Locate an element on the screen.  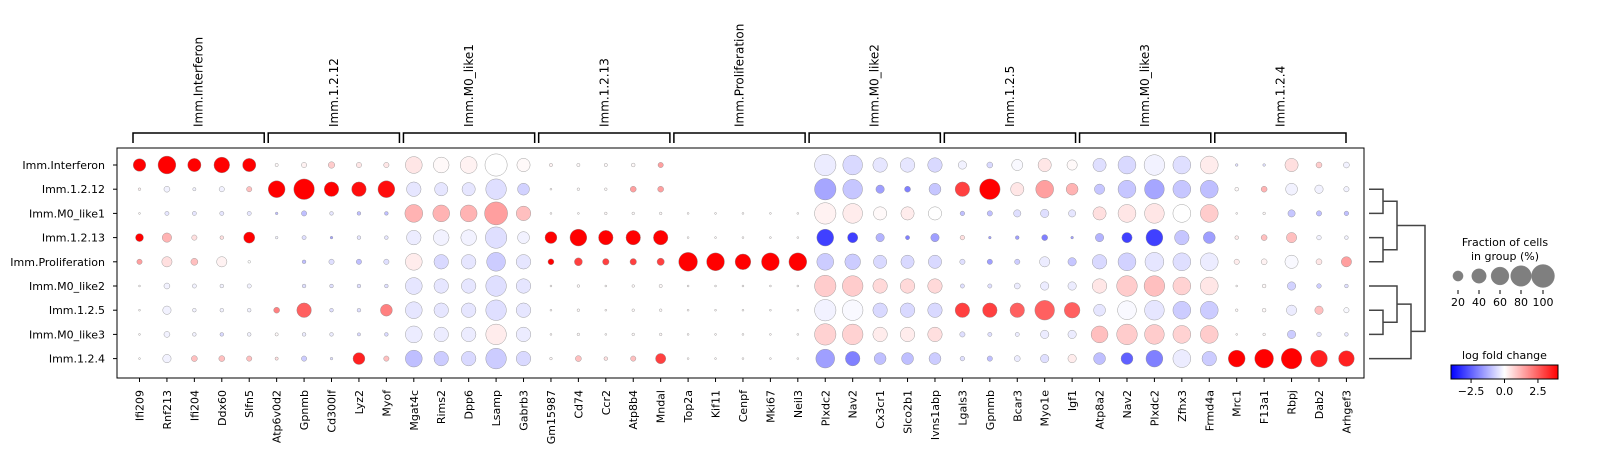
gene-label: Zfhx3 is located at coordinates (1182, 406).